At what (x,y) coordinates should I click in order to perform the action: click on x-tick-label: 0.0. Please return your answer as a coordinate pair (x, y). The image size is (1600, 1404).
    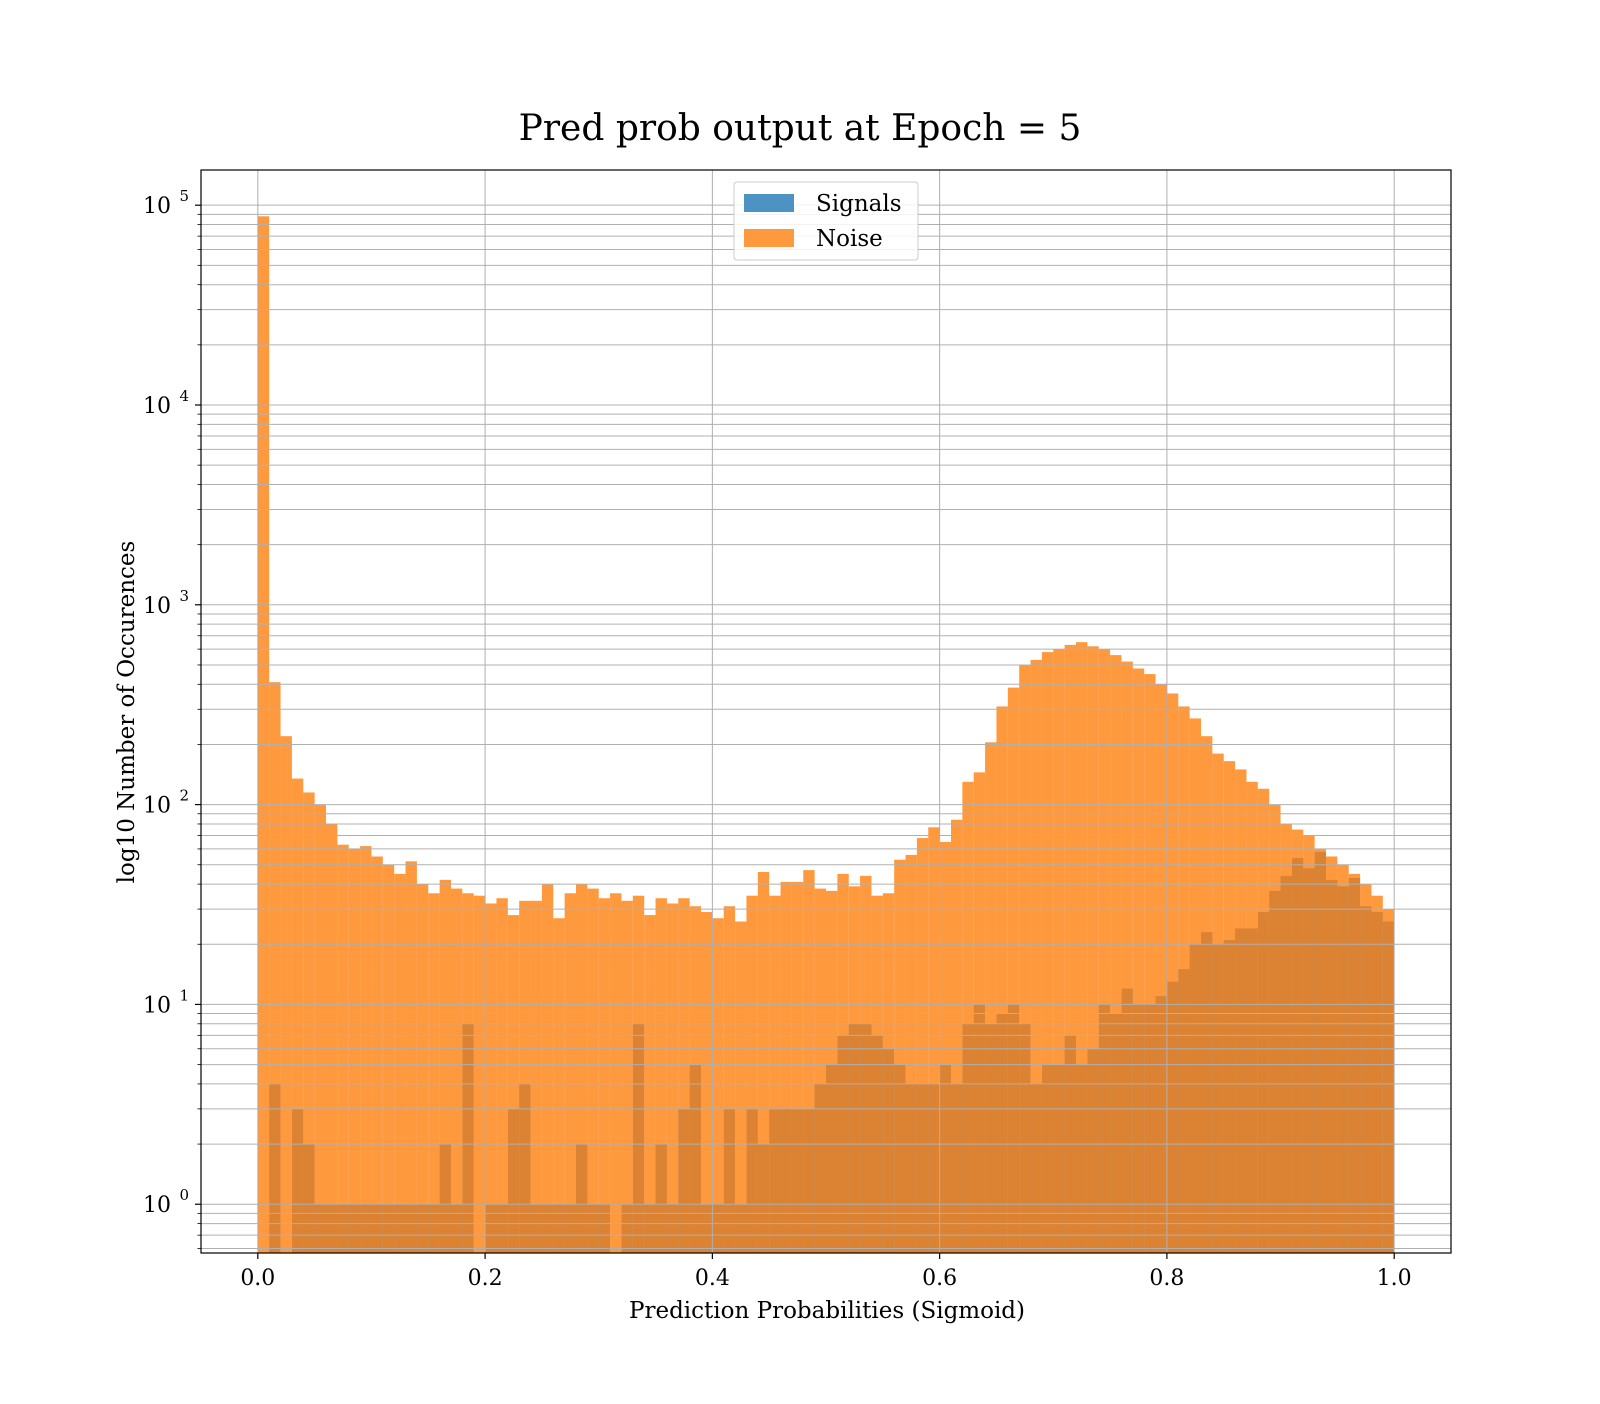
    Looking at the image, I should click on (257, 1278).